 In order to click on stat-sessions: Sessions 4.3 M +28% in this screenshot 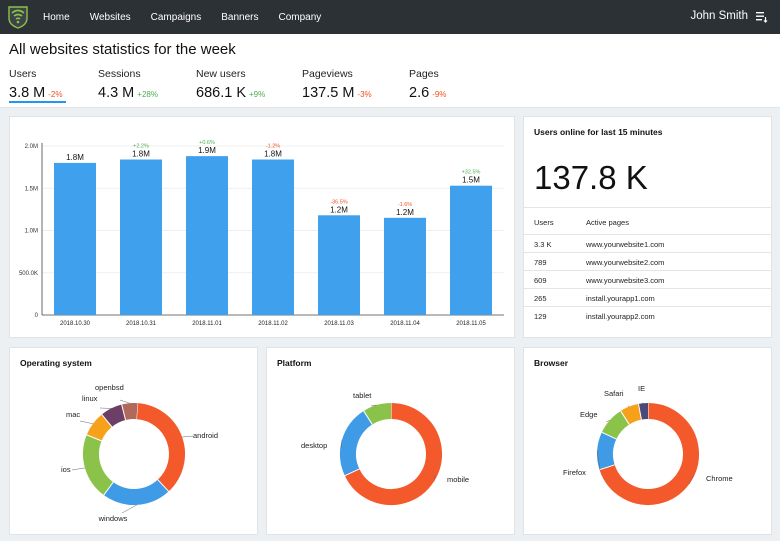, I will do `click(128, 85)`.